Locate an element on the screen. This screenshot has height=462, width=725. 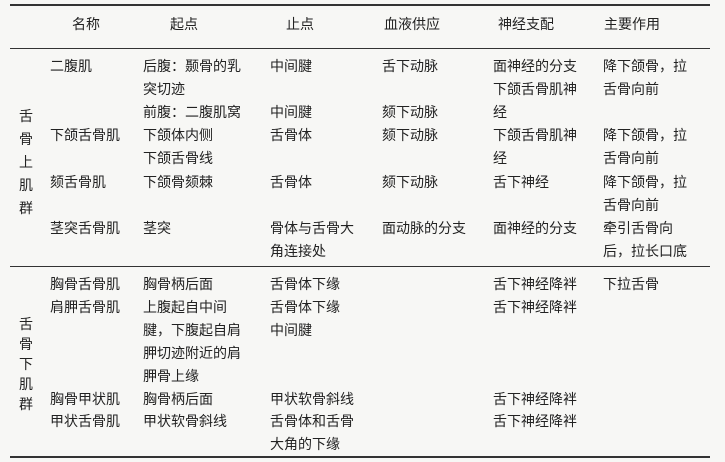
cell-nerve: 舌下神经 is located at coordinates (521, 182).